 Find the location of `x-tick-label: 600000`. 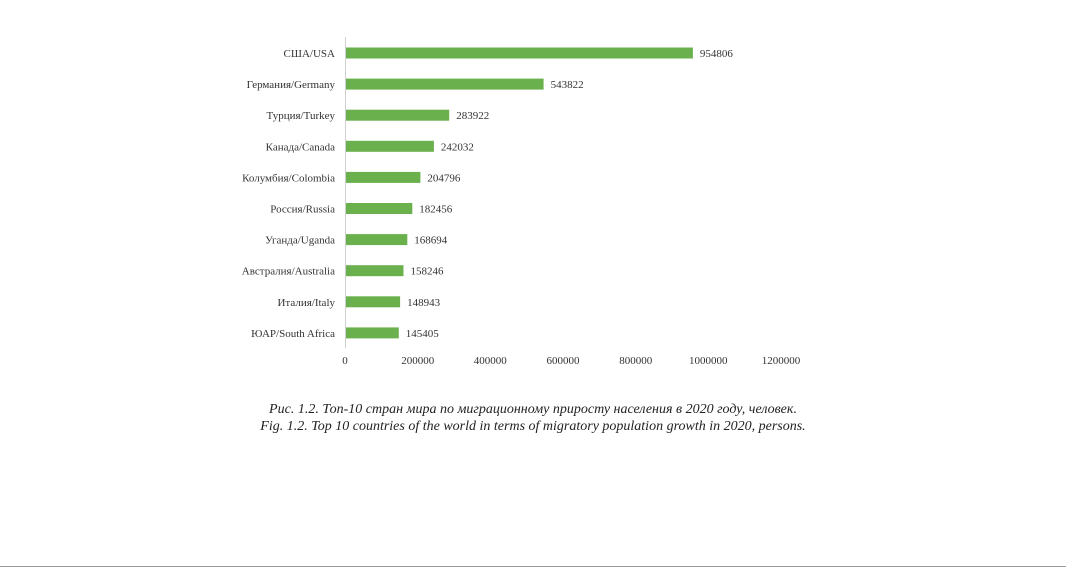

x-tick-label: 600000 is located at coordinates (564, 361).